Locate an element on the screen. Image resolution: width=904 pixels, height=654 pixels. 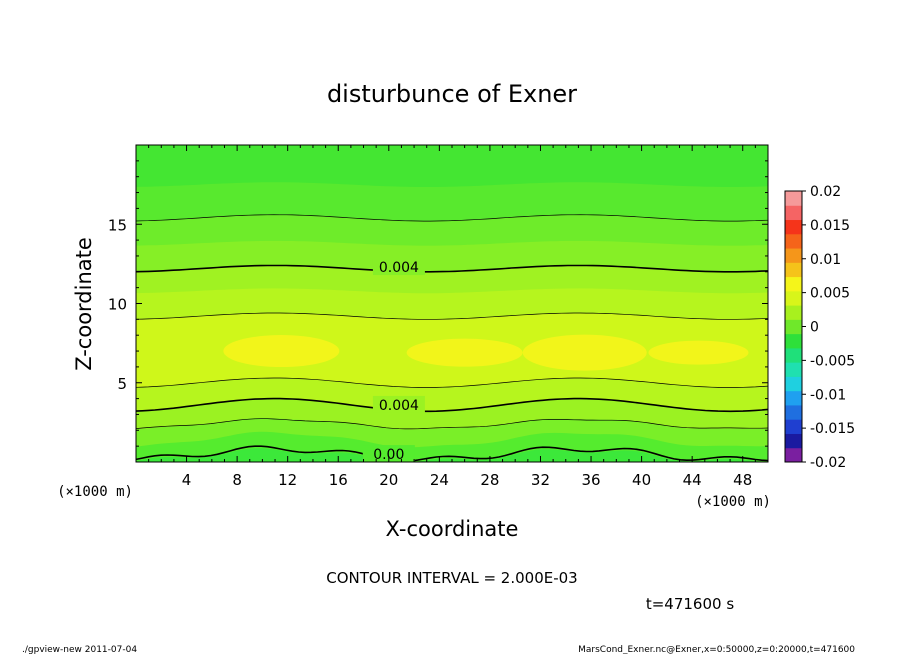
time-label: t=471600 s is located at coordinates (690, 604).